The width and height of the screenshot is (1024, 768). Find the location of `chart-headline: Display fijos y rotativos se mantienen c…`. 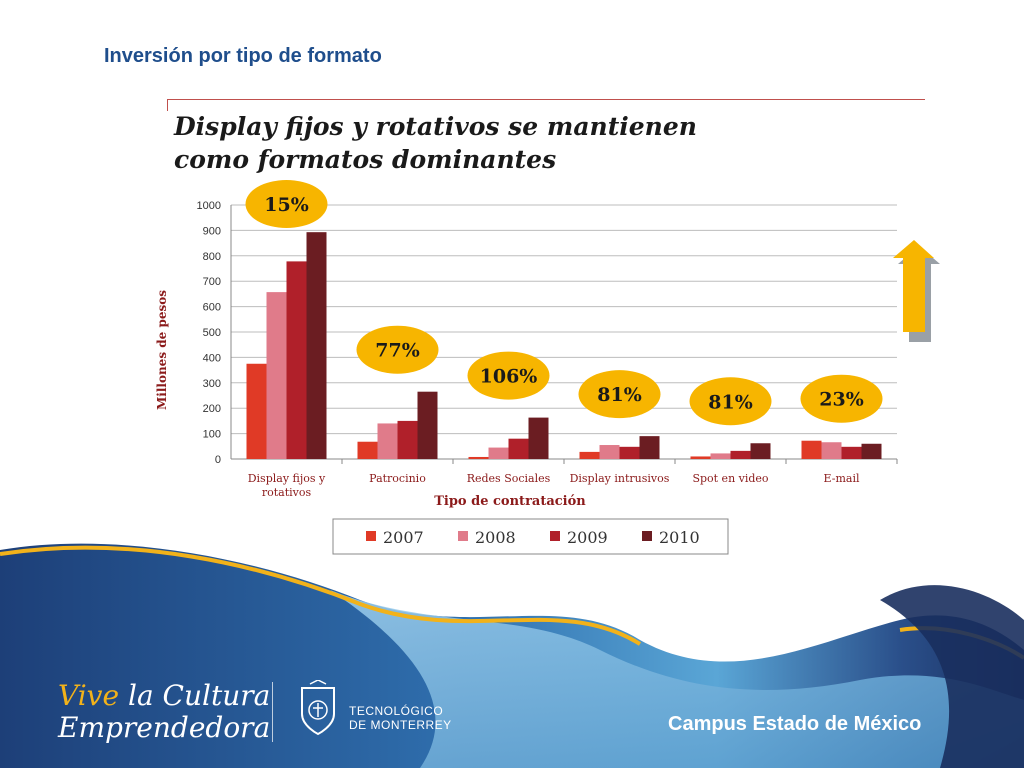

chart-headline: Display fijos y rotativos se mantienen c… is located at coordinates (484, 143).